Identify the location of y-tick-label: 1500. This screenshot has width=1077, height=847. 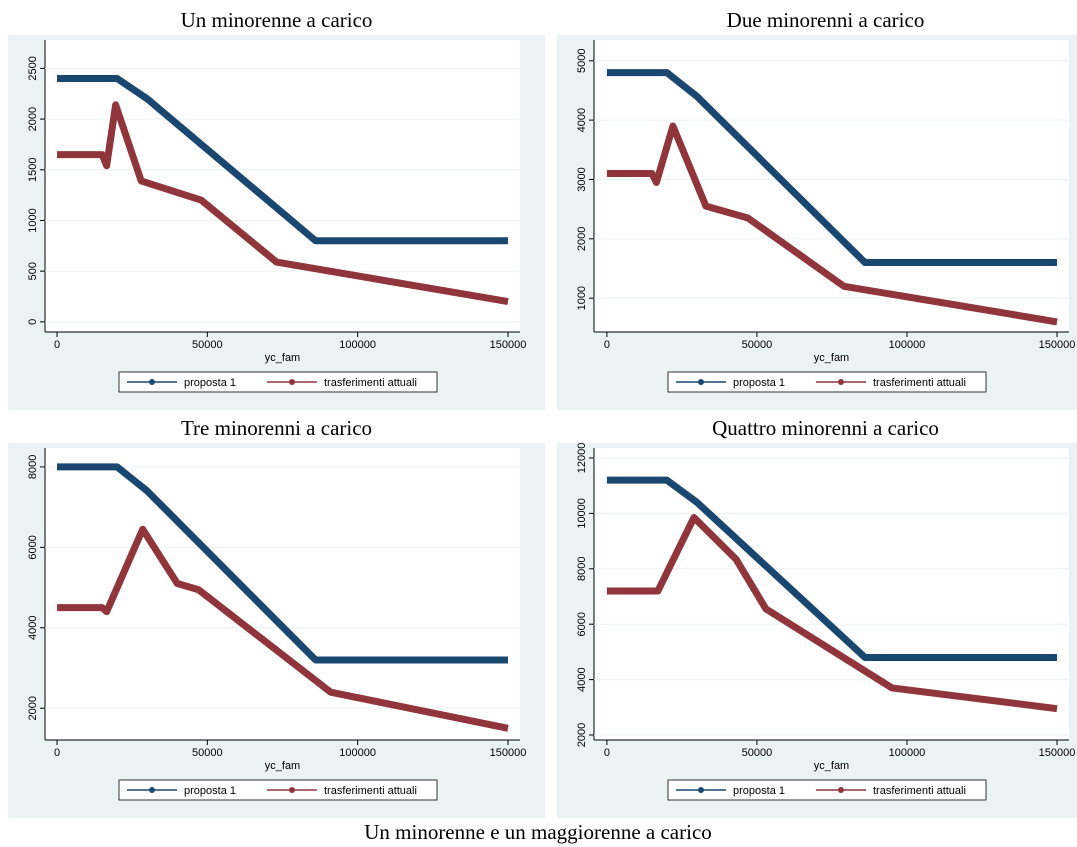
(33, 170).